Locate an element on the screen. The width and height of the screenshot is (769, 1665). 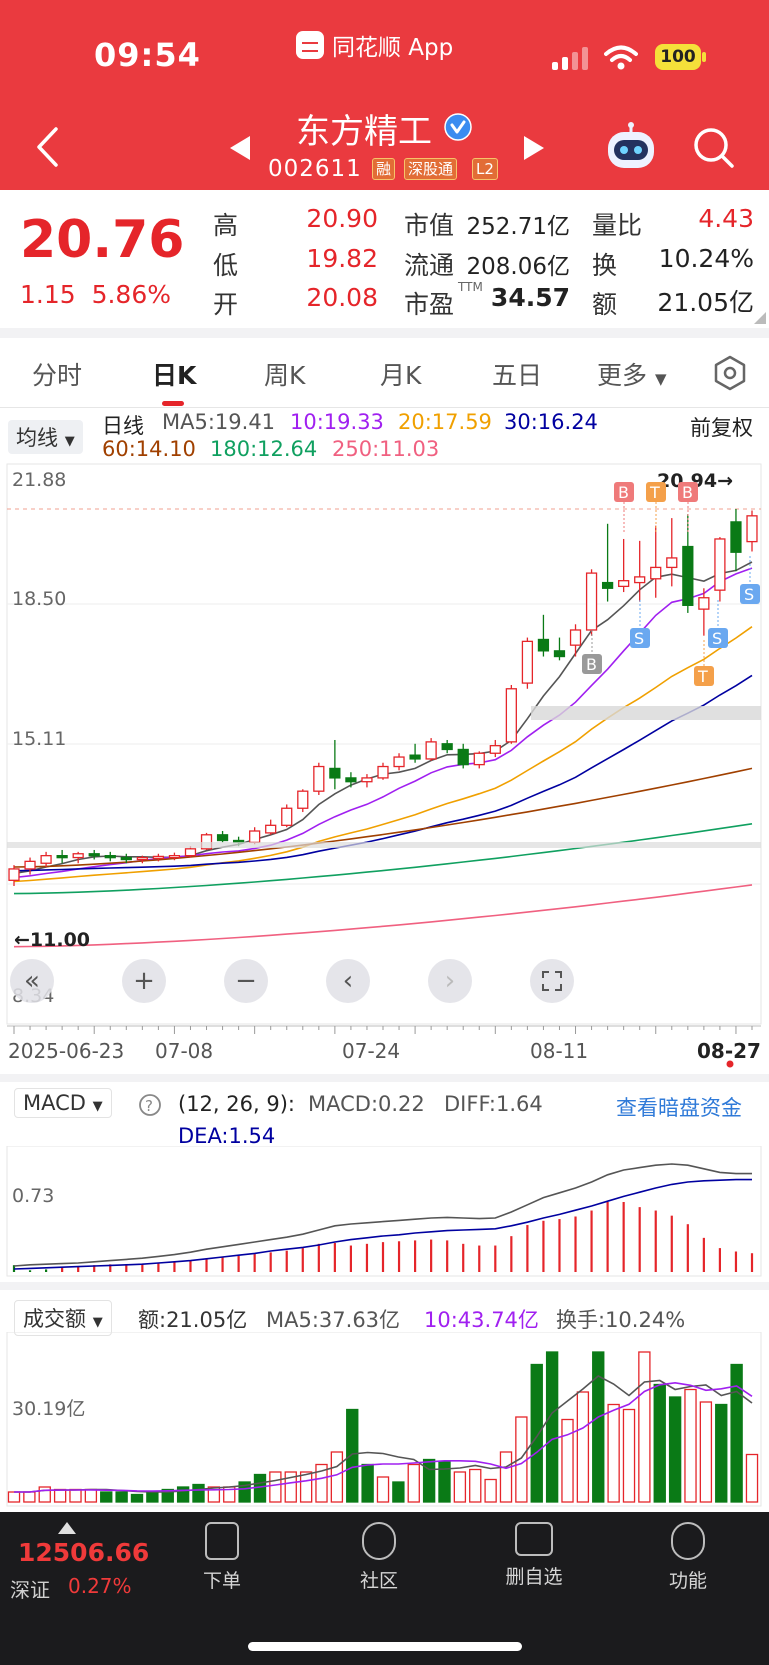
dark-pool-link: 查看暗盘资金 is located at coordinates (679, 1108).